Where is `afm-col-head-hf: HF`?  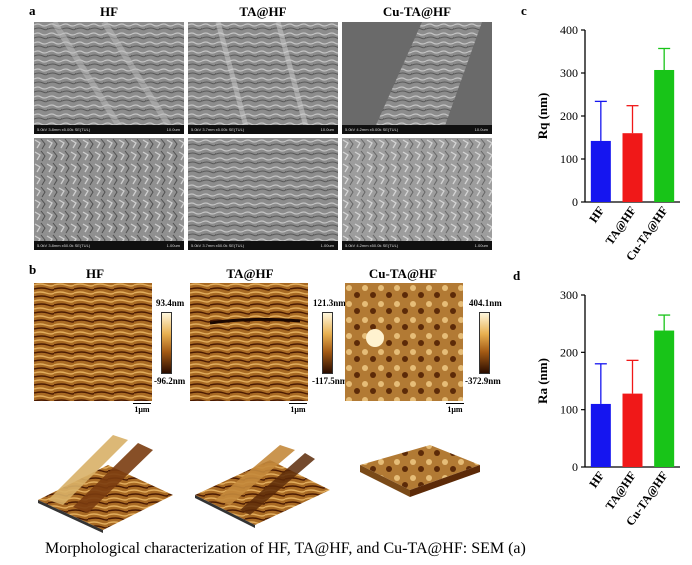 afm-col-head-hf: HF is located at coordinates (95, 273).